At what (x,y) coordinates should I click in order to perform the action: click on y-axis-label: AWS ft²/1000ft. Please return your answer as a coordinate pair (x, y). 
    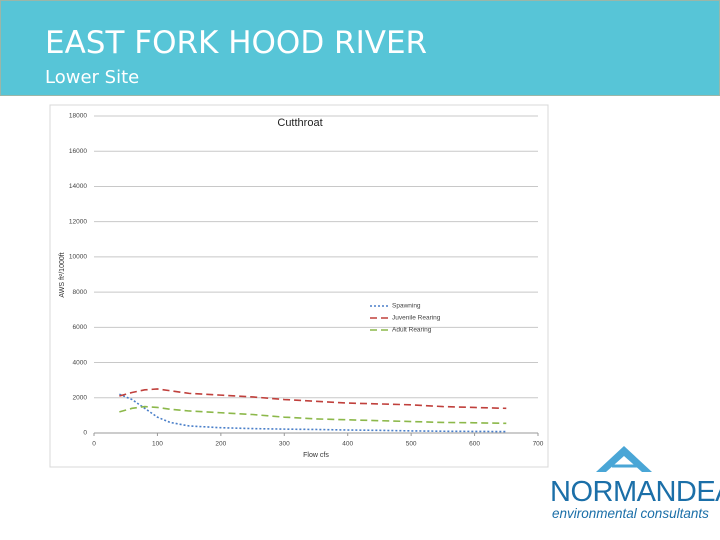
    Looking at the image, I should click on (62, 274).